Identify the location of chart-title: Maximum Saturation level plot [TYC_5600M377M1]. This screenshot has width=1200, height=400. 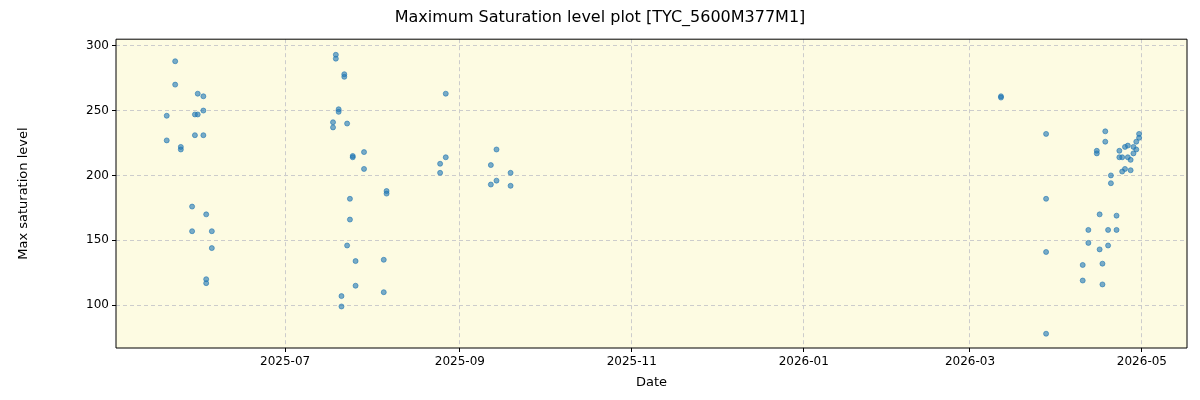
(600, 16).